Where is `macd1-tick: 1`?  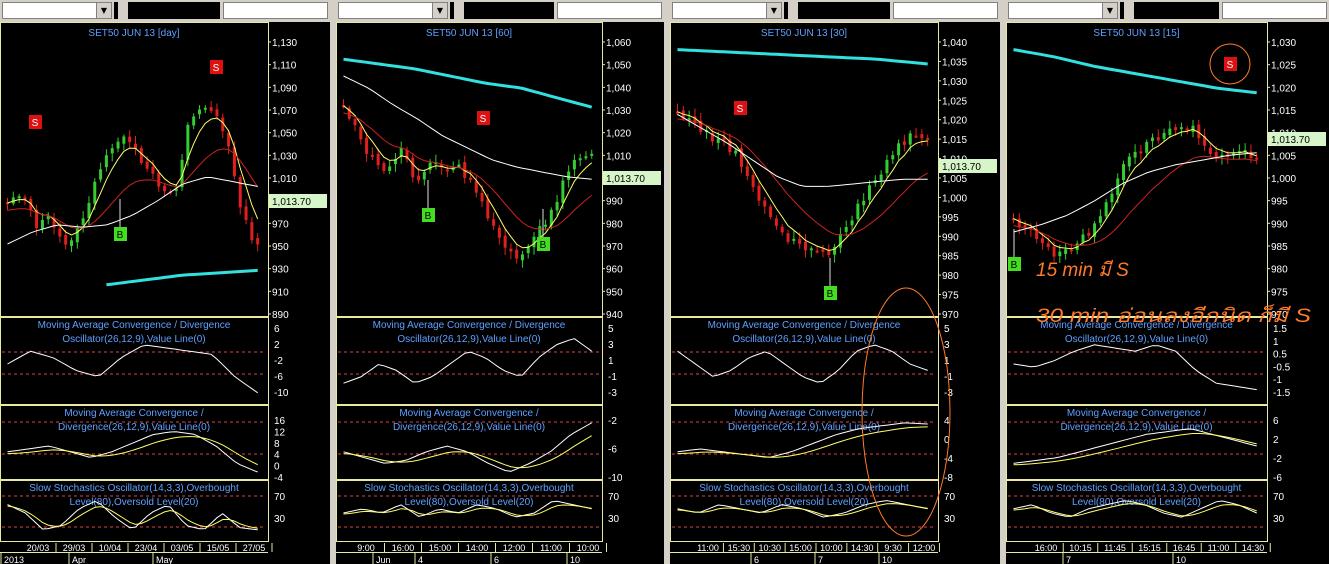 macd1-tick: 1 is located at coordinates (1276, 342).